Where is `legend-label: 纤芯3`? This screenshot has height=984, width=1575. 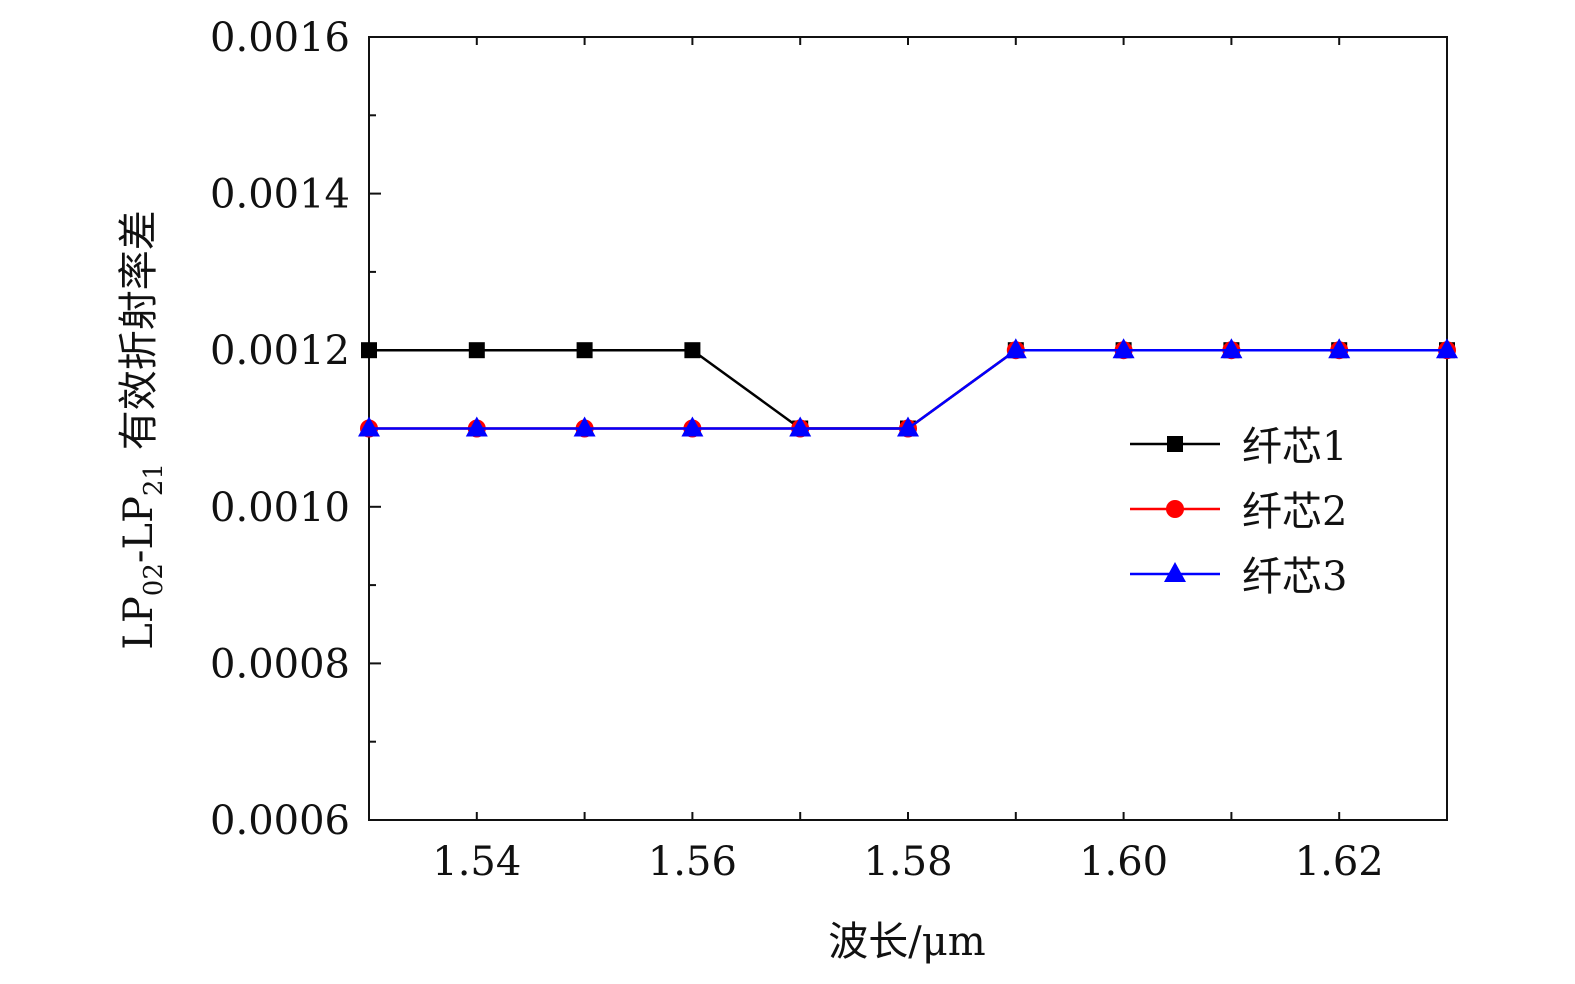 legend-label: 纤芯3 is located at coordinates (1294, 577).